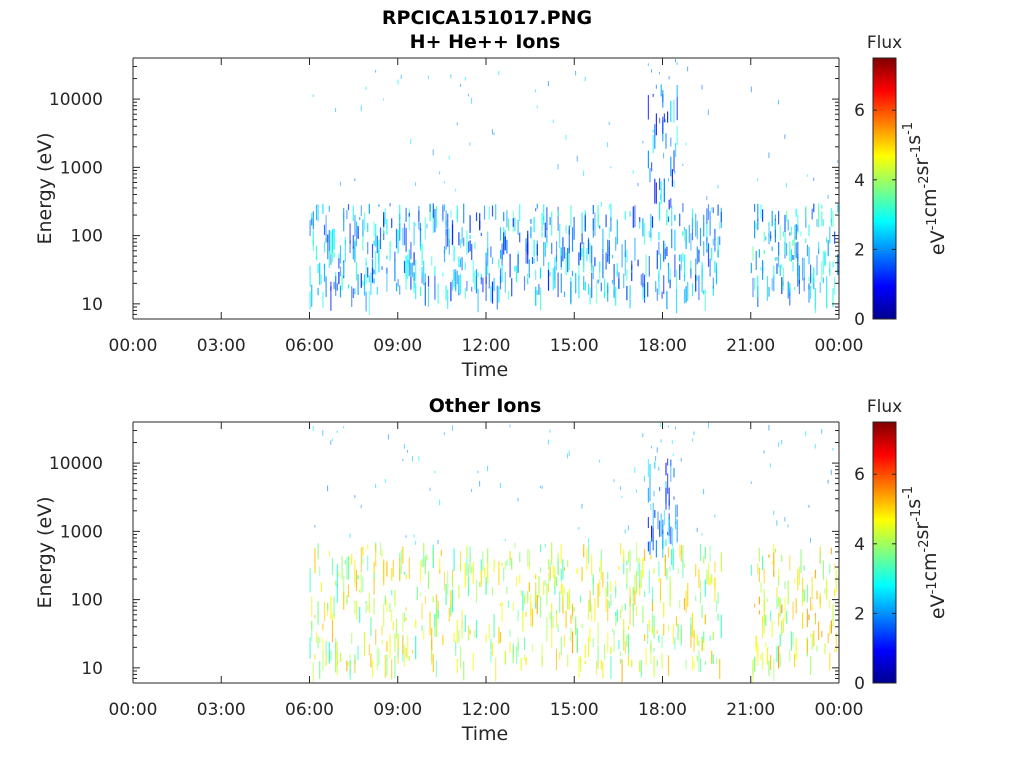 The width and height of the screenshot is (1024, 768). What do you see at coordinates (485, 42) in the screenshot?
I see `panel-title: H+ He++ Ions` at bounding box center [485, 42].